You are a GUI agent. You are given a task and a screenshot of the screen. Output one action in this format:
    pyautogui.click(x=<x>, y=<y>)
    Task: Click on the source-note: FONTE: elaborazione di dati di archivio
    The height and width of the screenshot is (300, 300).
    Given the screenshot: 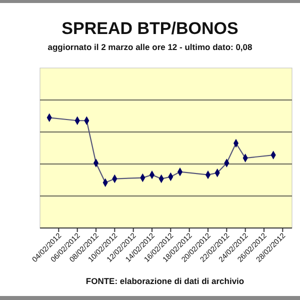 What is the action you would take?
    pyautogui.click(x=165, y=281)
    